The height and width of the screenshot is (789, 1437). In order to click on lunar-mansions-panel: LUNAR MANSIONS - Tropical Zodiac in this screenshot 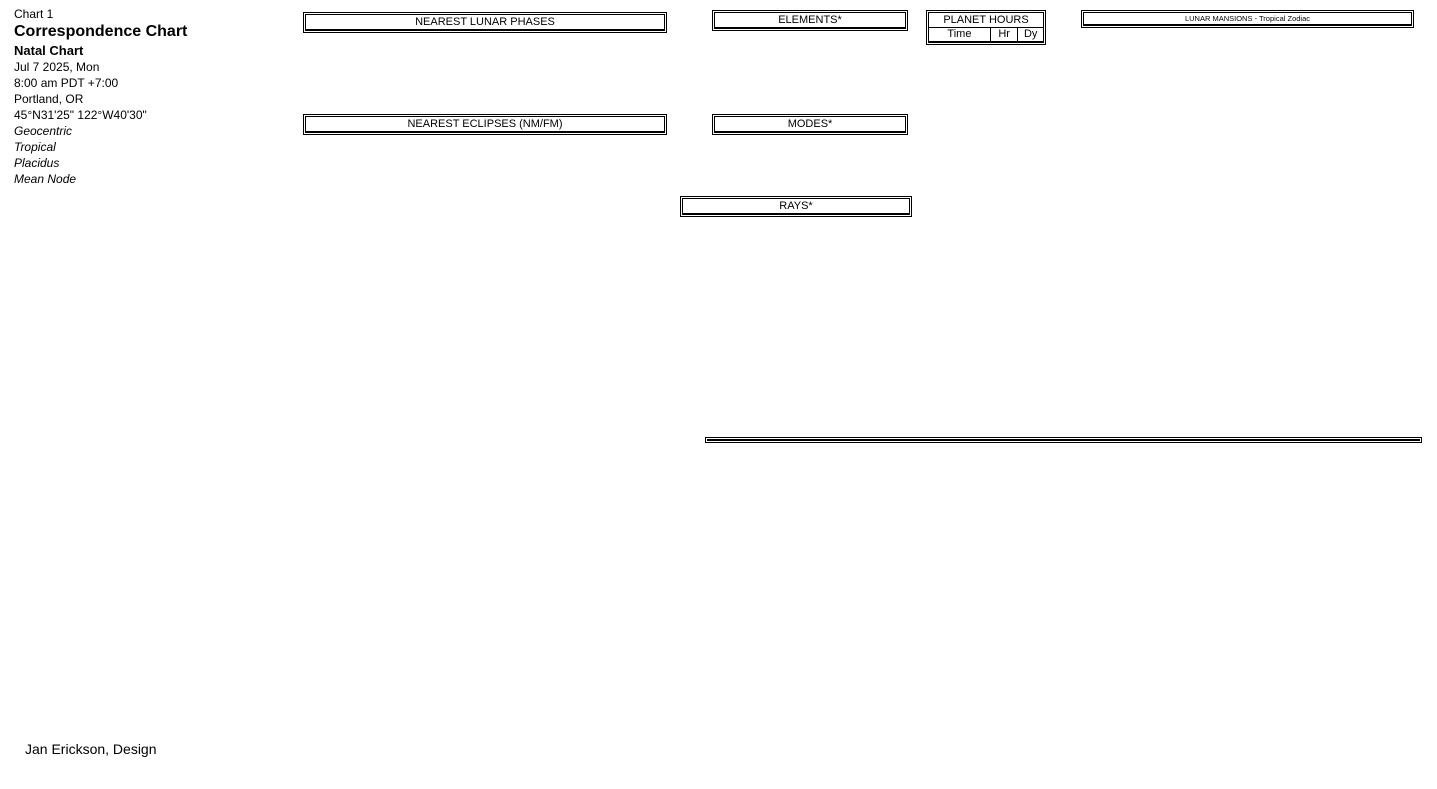, I will do `click(1247, 19)`.